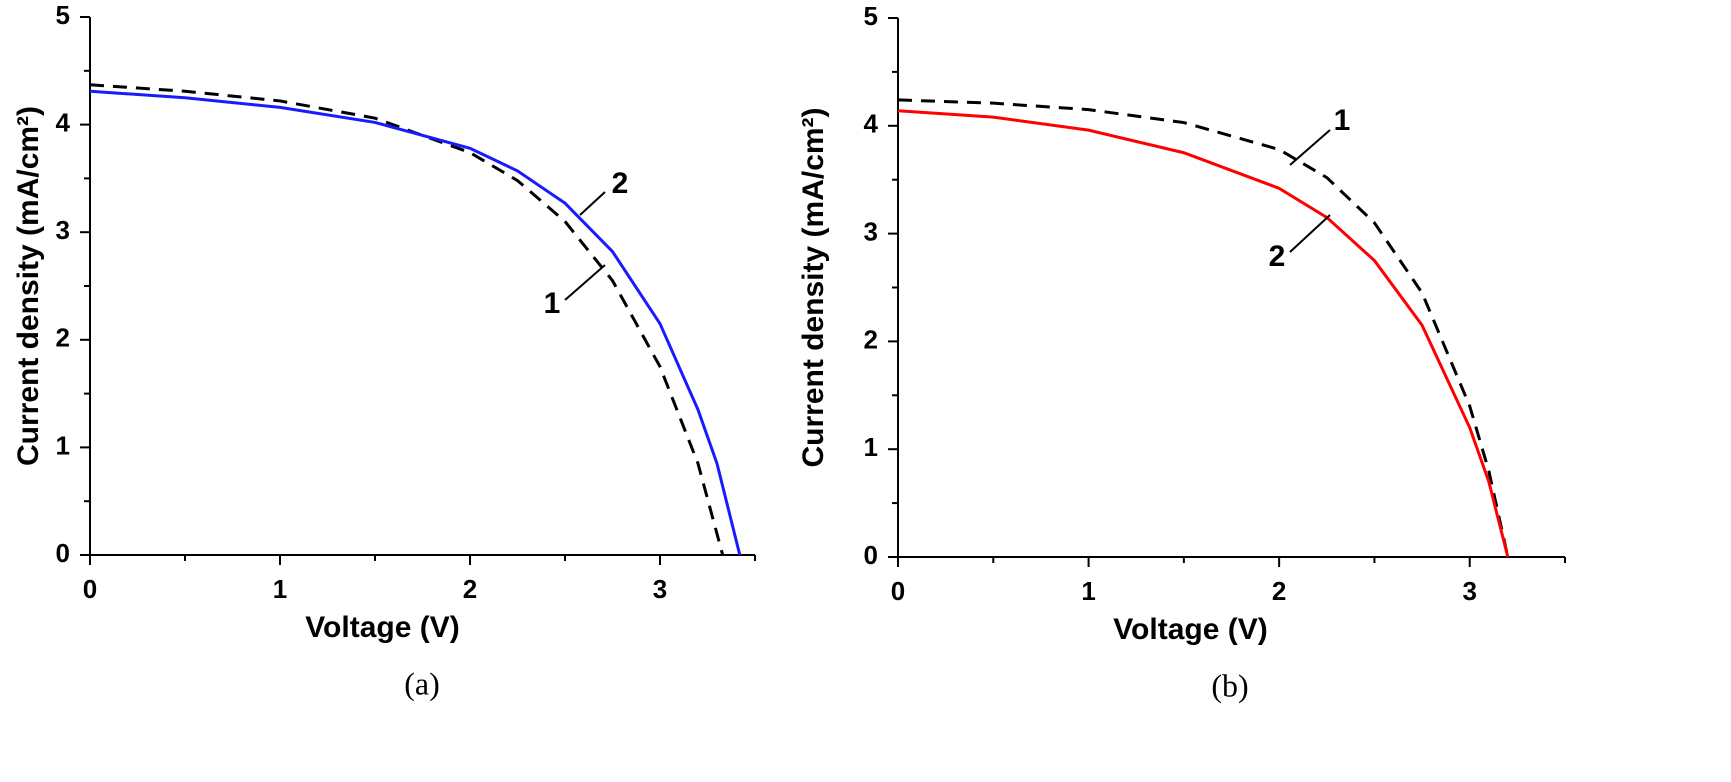 This screenshot has height=782, width=1731. What do you see at coordinates (1229, 685) in the screenshot?
I see `caption: (b)` at bounding box center [1229, 685].